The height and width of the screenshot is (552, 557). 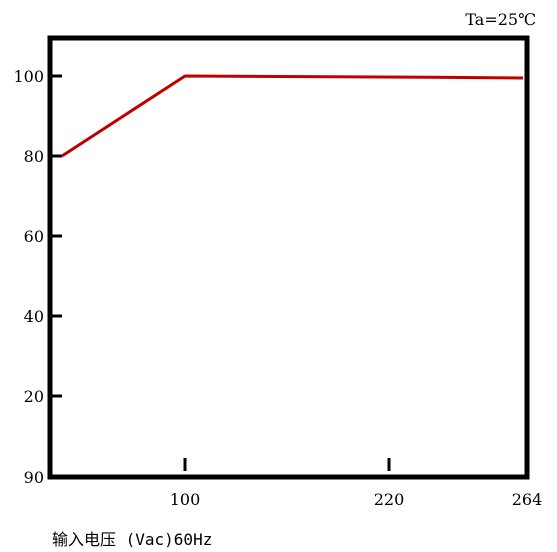 I want to click on y-tick-label: 20, so click(x=34, y=396).